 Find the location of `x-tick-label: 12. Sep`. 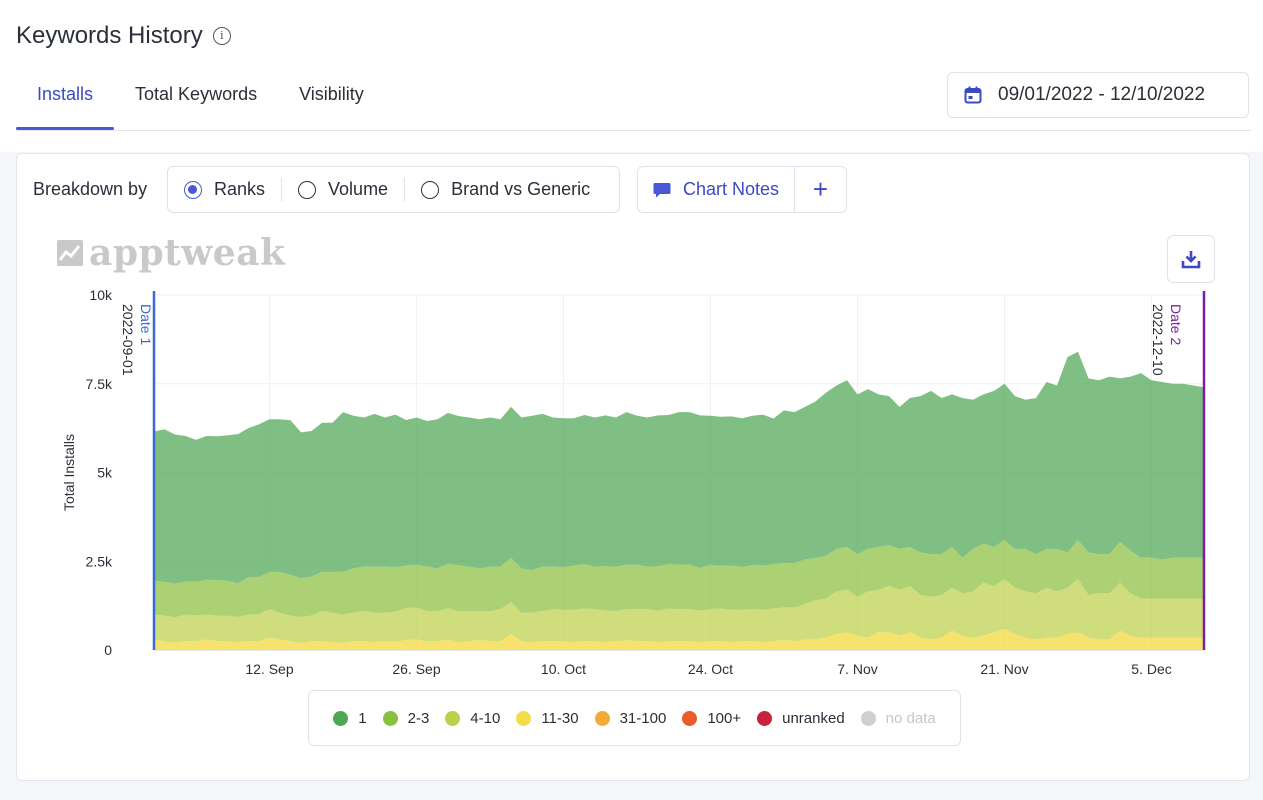

x-tick-label: 12. Sep is located at coordinates (269, 669).